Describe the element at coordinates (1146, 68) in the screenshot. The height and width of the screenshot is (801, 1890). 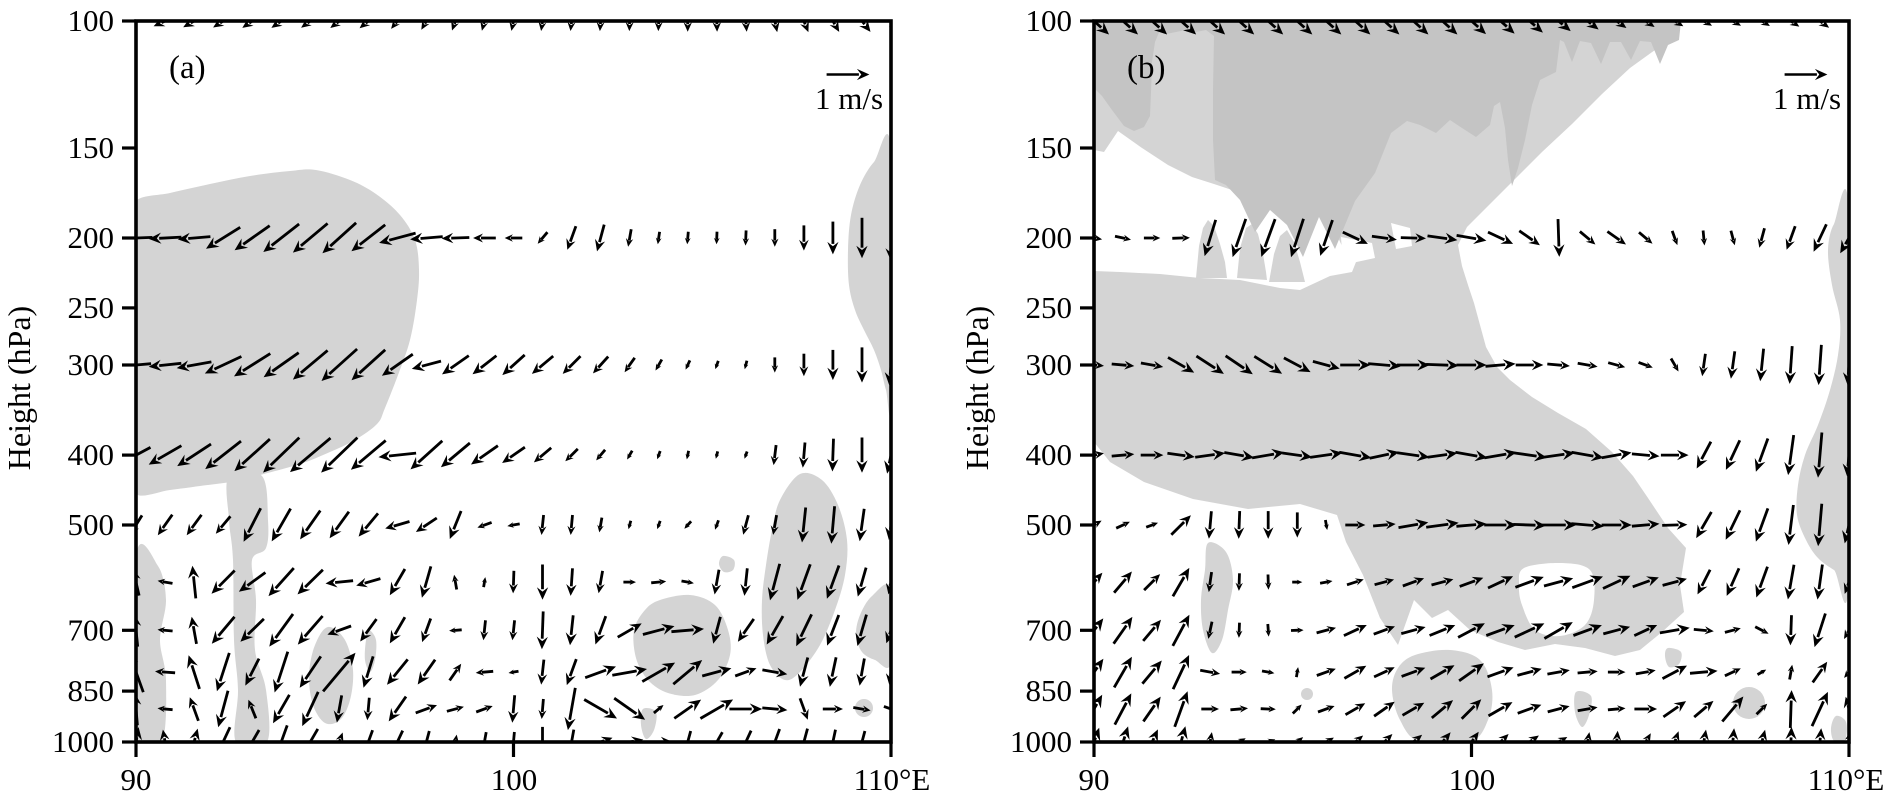
I see `svg-text: (b)` at that location.